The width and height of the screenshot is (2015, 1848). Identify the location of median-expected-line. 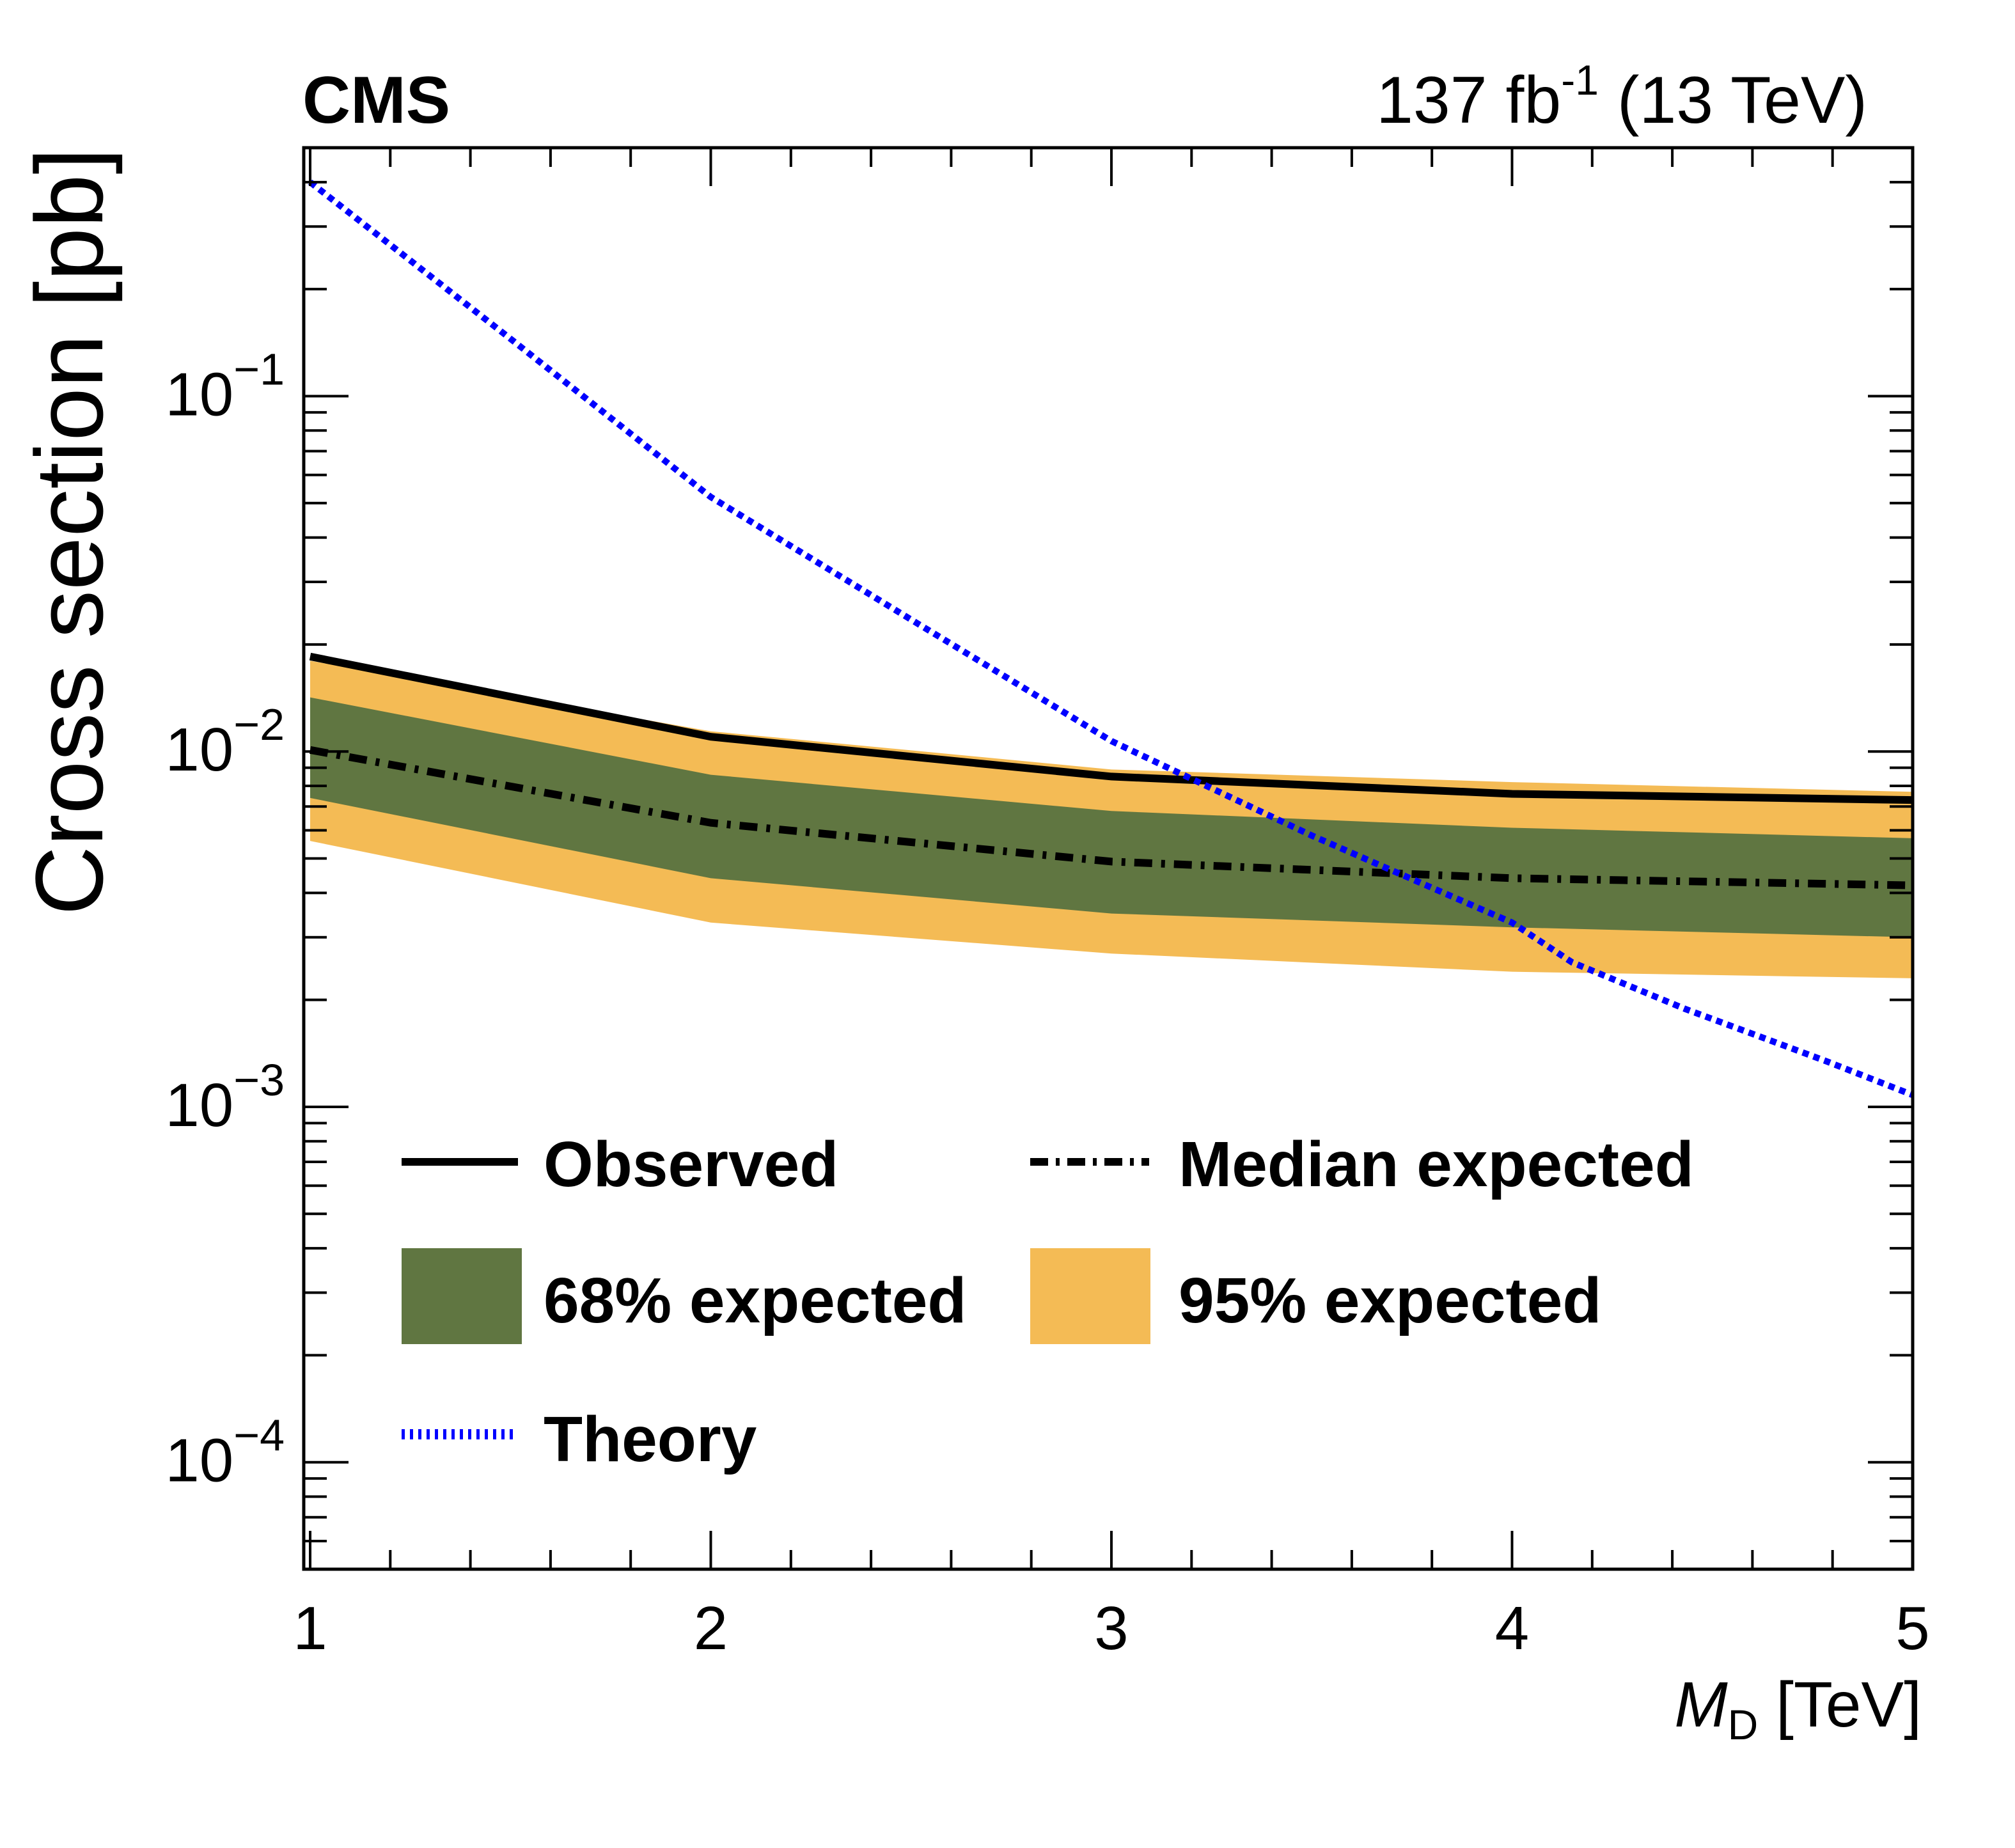
(1111, 817).